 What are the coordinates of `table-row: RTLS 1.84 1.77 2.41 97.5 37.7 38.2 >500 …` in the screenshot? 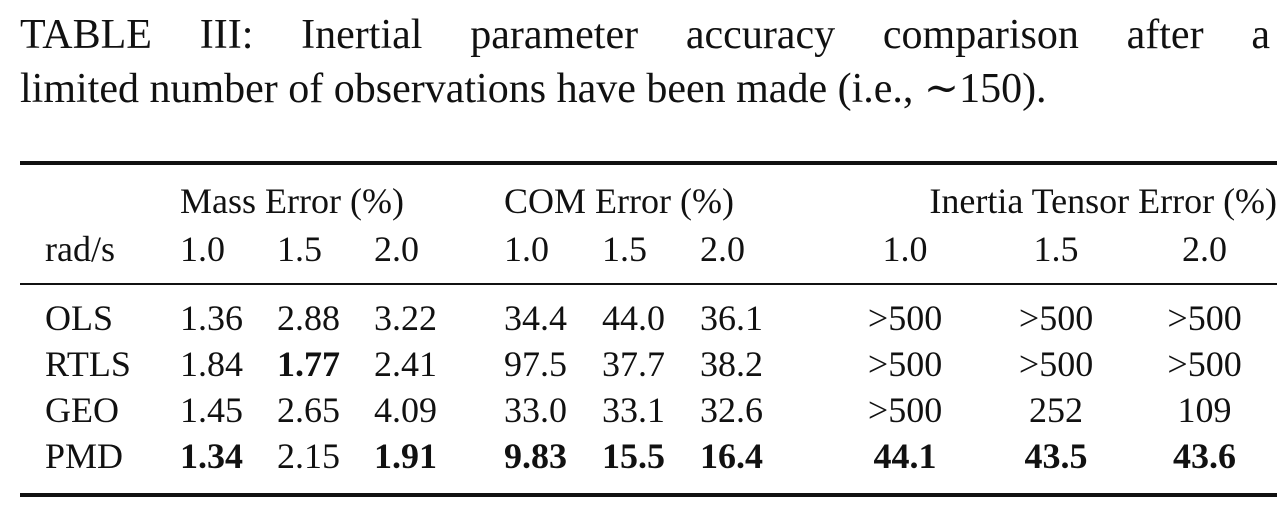 It's located at (648, 364).